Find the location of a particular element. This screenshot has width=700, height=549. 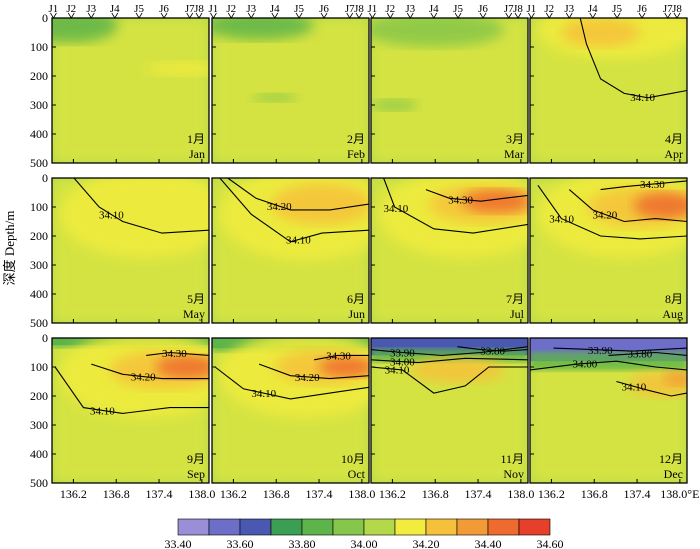

y-tick-label: 200 is located at coordinates (39, 76).